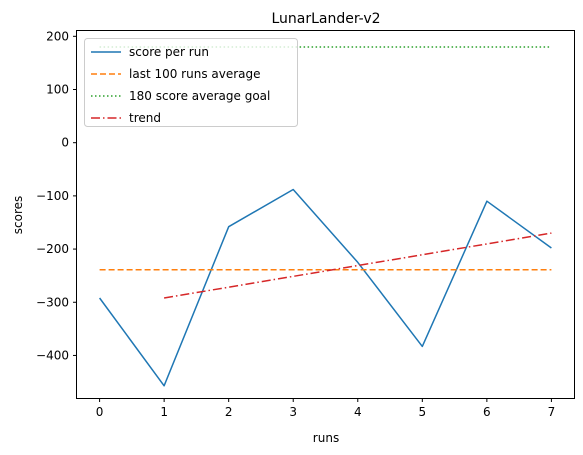 This screenshot has height=455, width=583. I want to click on x-tick-label: 0, so click(100, 412).